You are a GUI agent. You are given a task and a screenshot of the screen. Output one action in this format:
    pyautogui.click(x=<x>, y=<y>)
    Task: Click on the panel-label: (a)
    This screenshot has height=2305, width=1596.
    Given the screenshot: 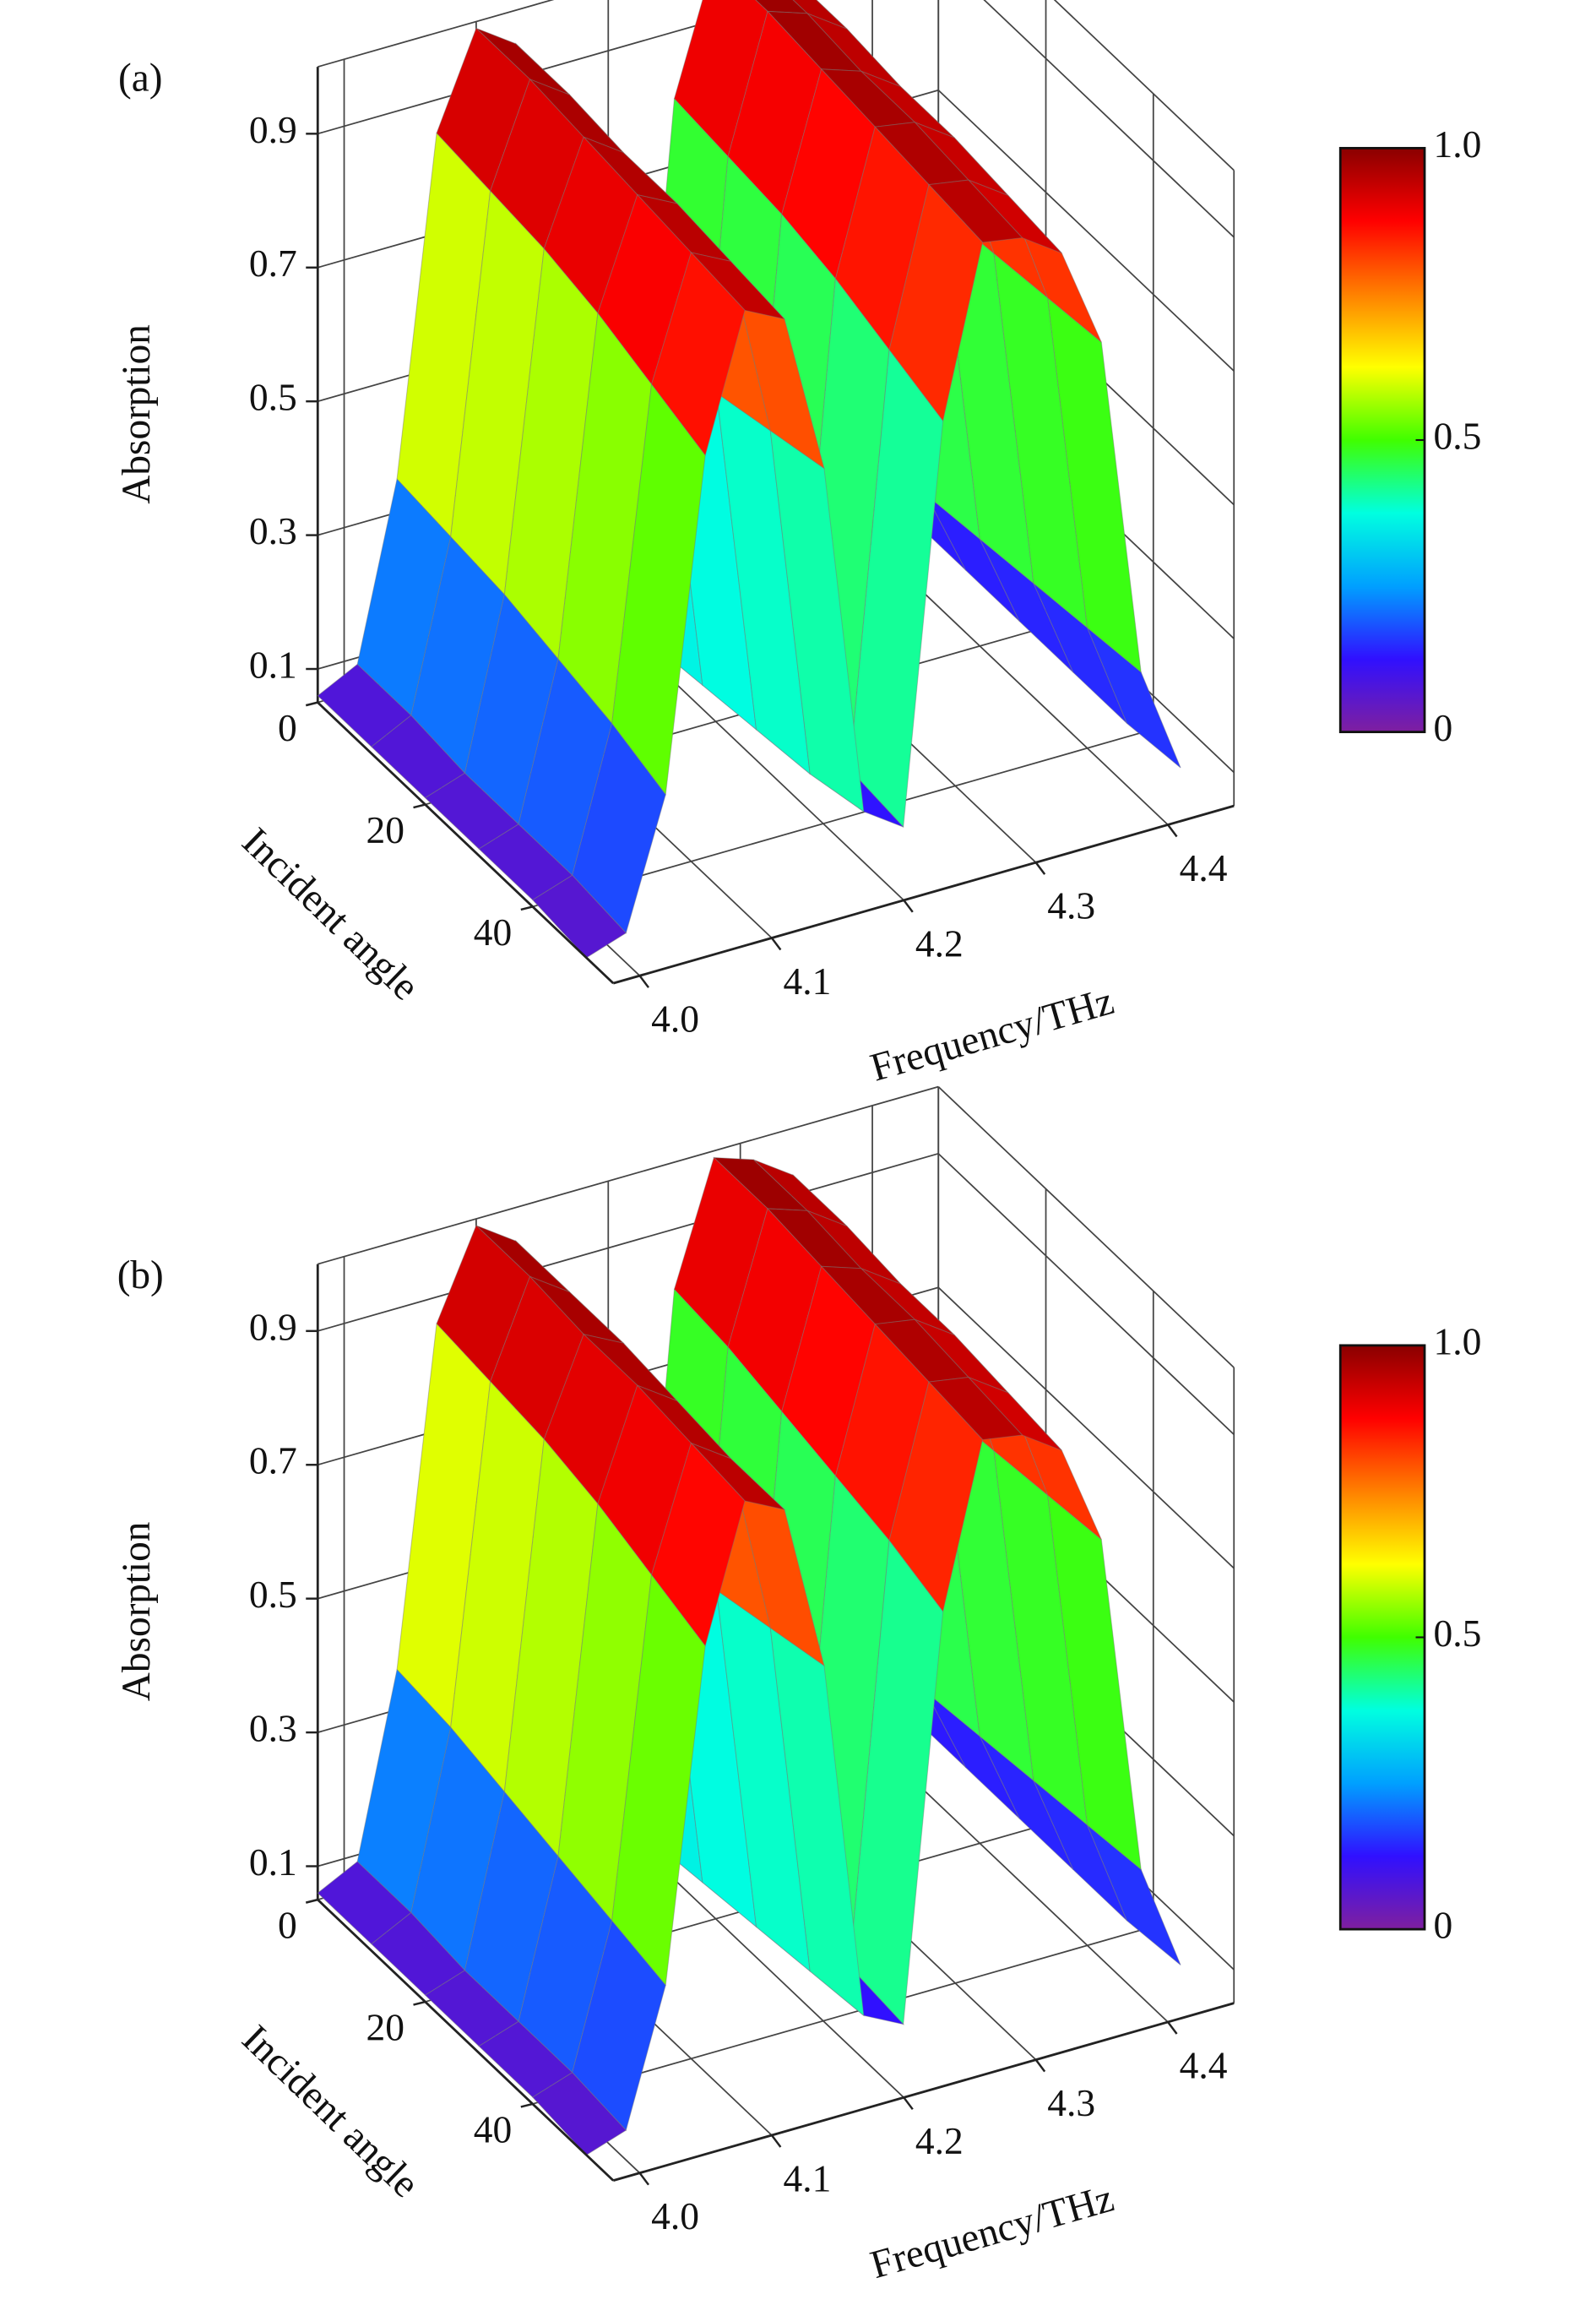 What is the action you would take?
    pyautogui.click(x=140, y=78)
    